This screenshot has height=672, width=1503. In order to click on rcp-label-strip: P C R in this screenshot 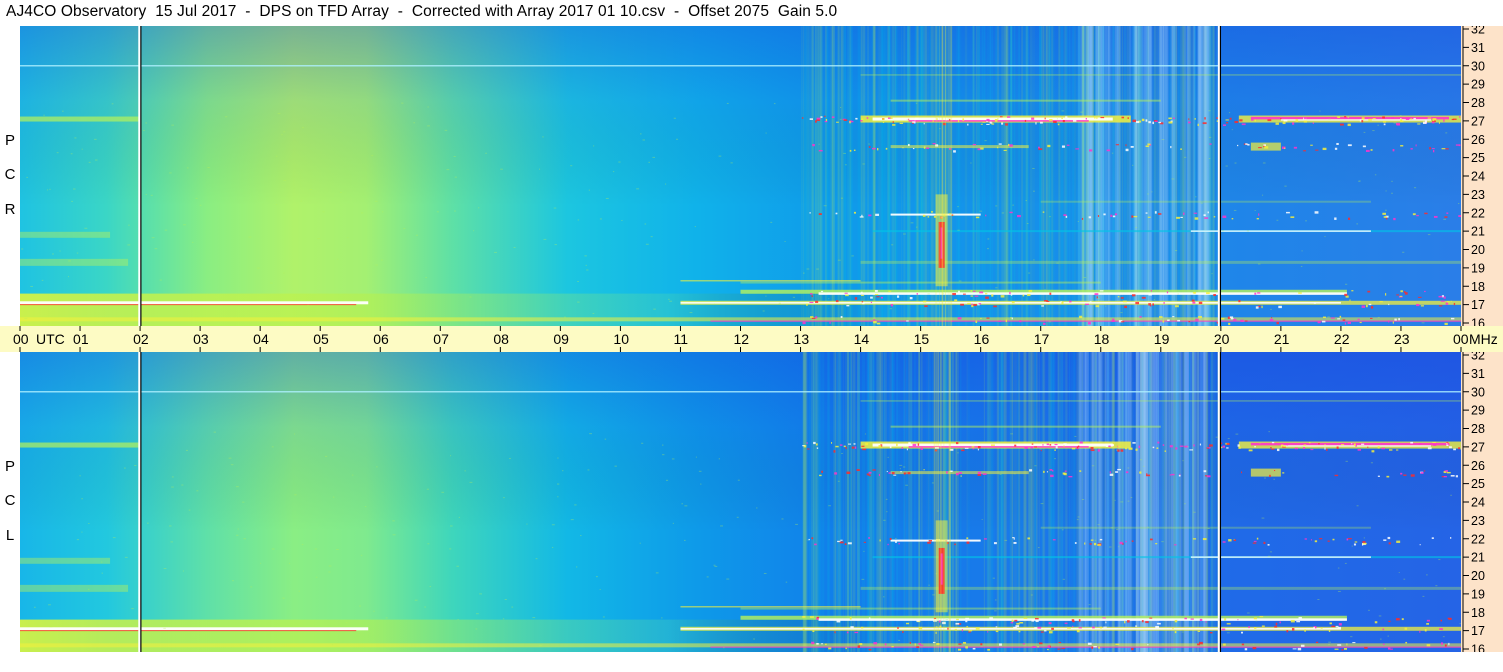, I will do `click(10, 176)`.